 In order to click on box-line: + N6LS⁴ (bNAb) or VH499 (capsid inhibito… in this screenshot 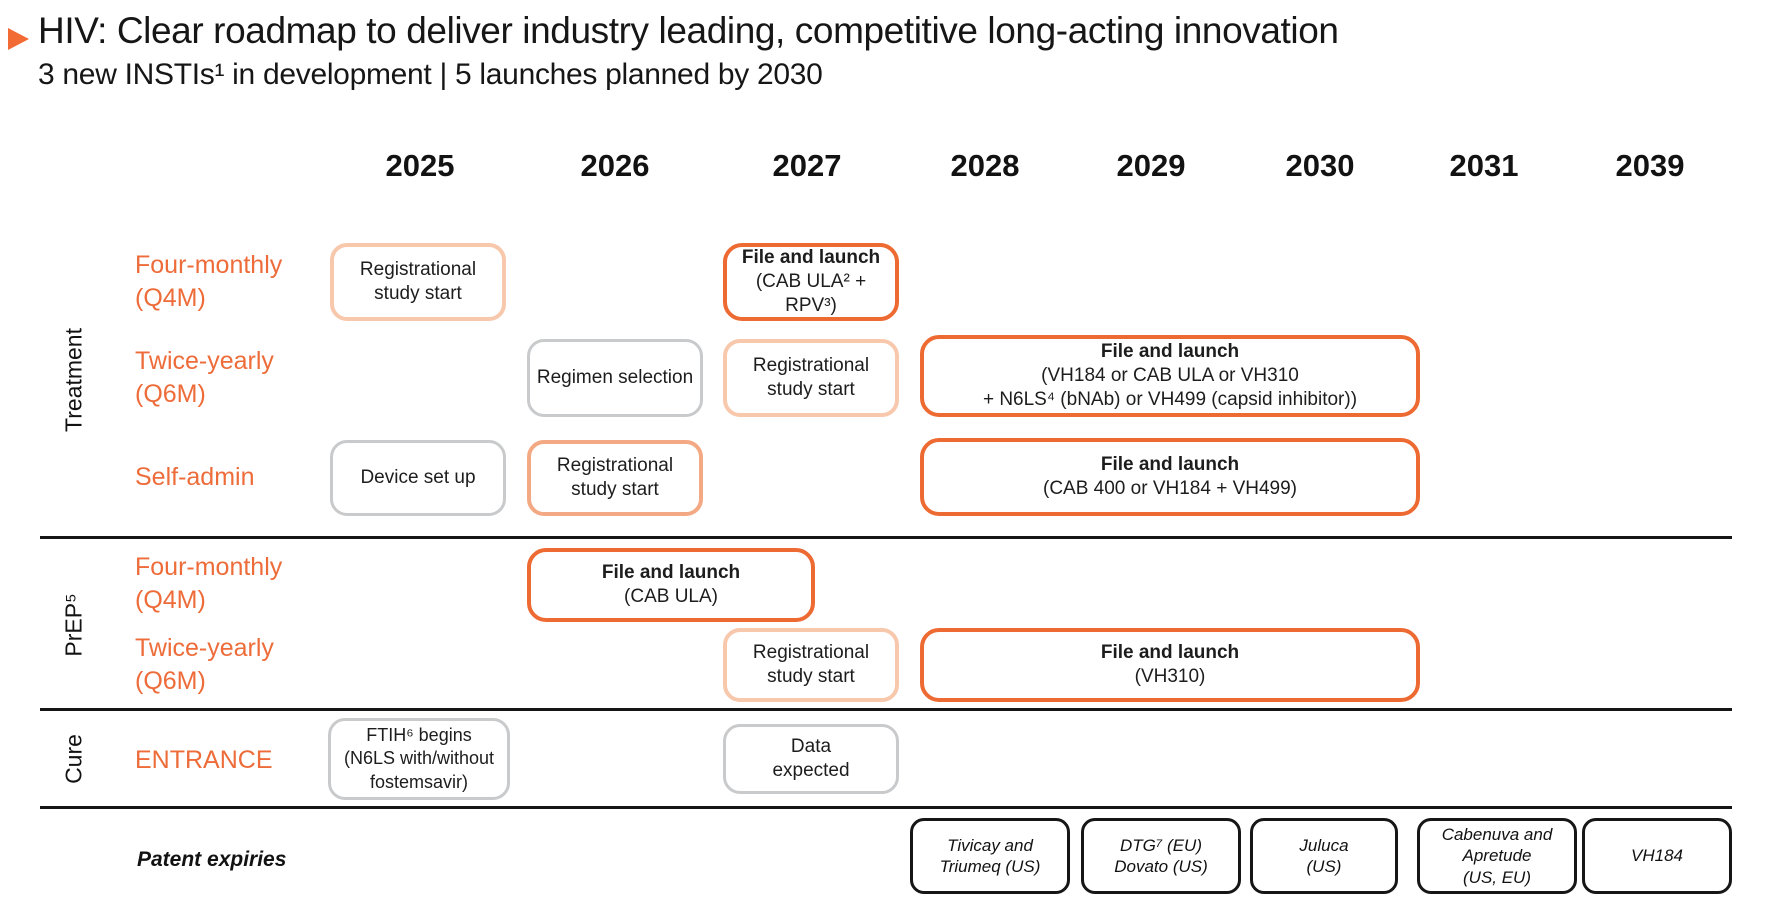, I will do `click(1170, 400)`.